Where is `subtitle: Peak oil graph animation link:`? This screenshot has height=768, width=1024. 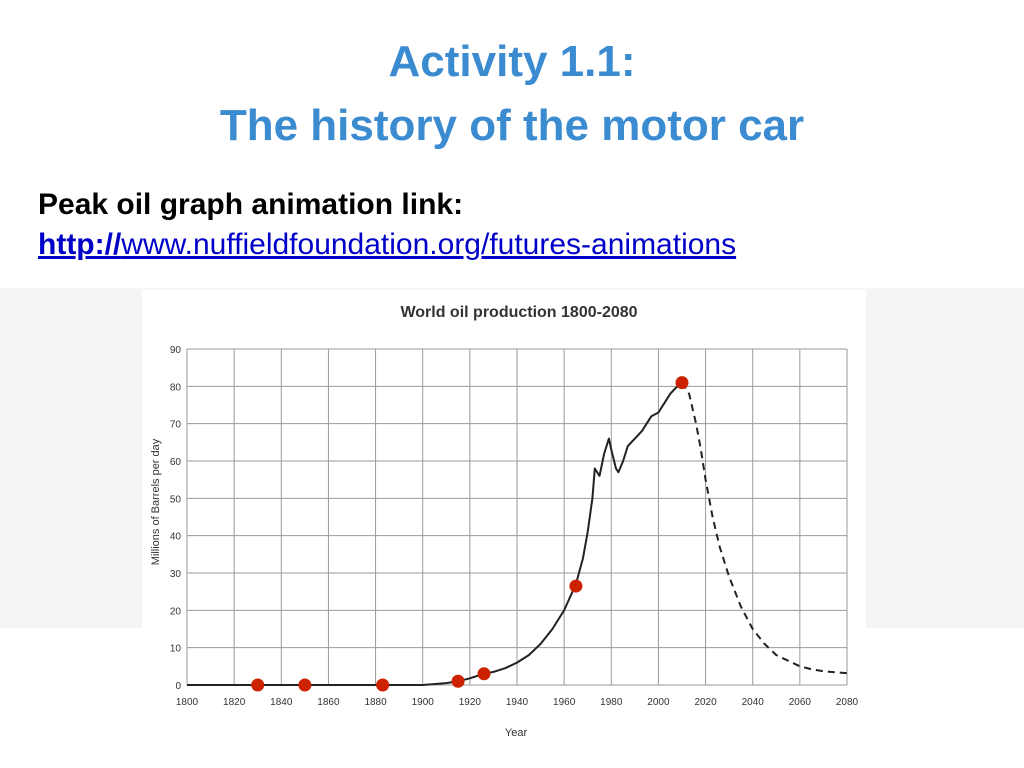 subtitle: Peak oil graph animation link: is located at coordinates (251, 204).